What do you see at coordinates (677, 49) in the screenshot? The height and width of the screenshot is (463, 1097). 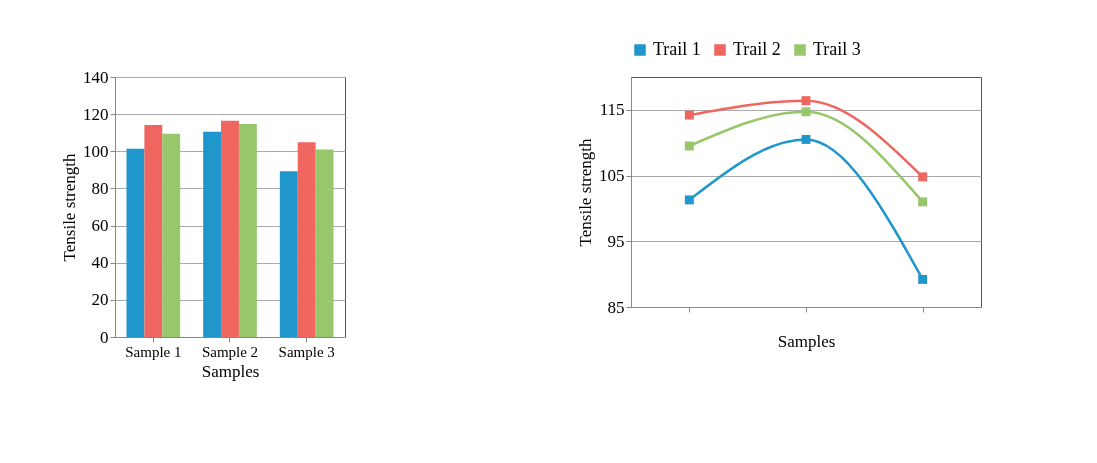 I see `legend-label: Trail 1` at bounding box center [677, 49].